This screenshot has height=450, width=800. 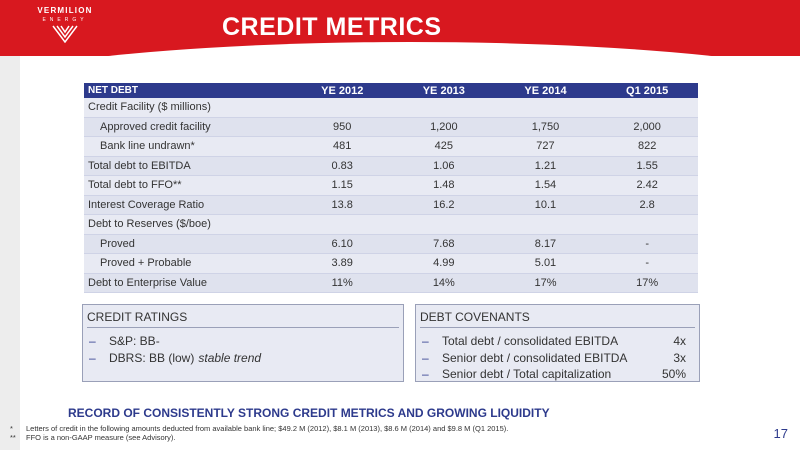 I want to click on table-cell: 950, so click(x=342, y=127).